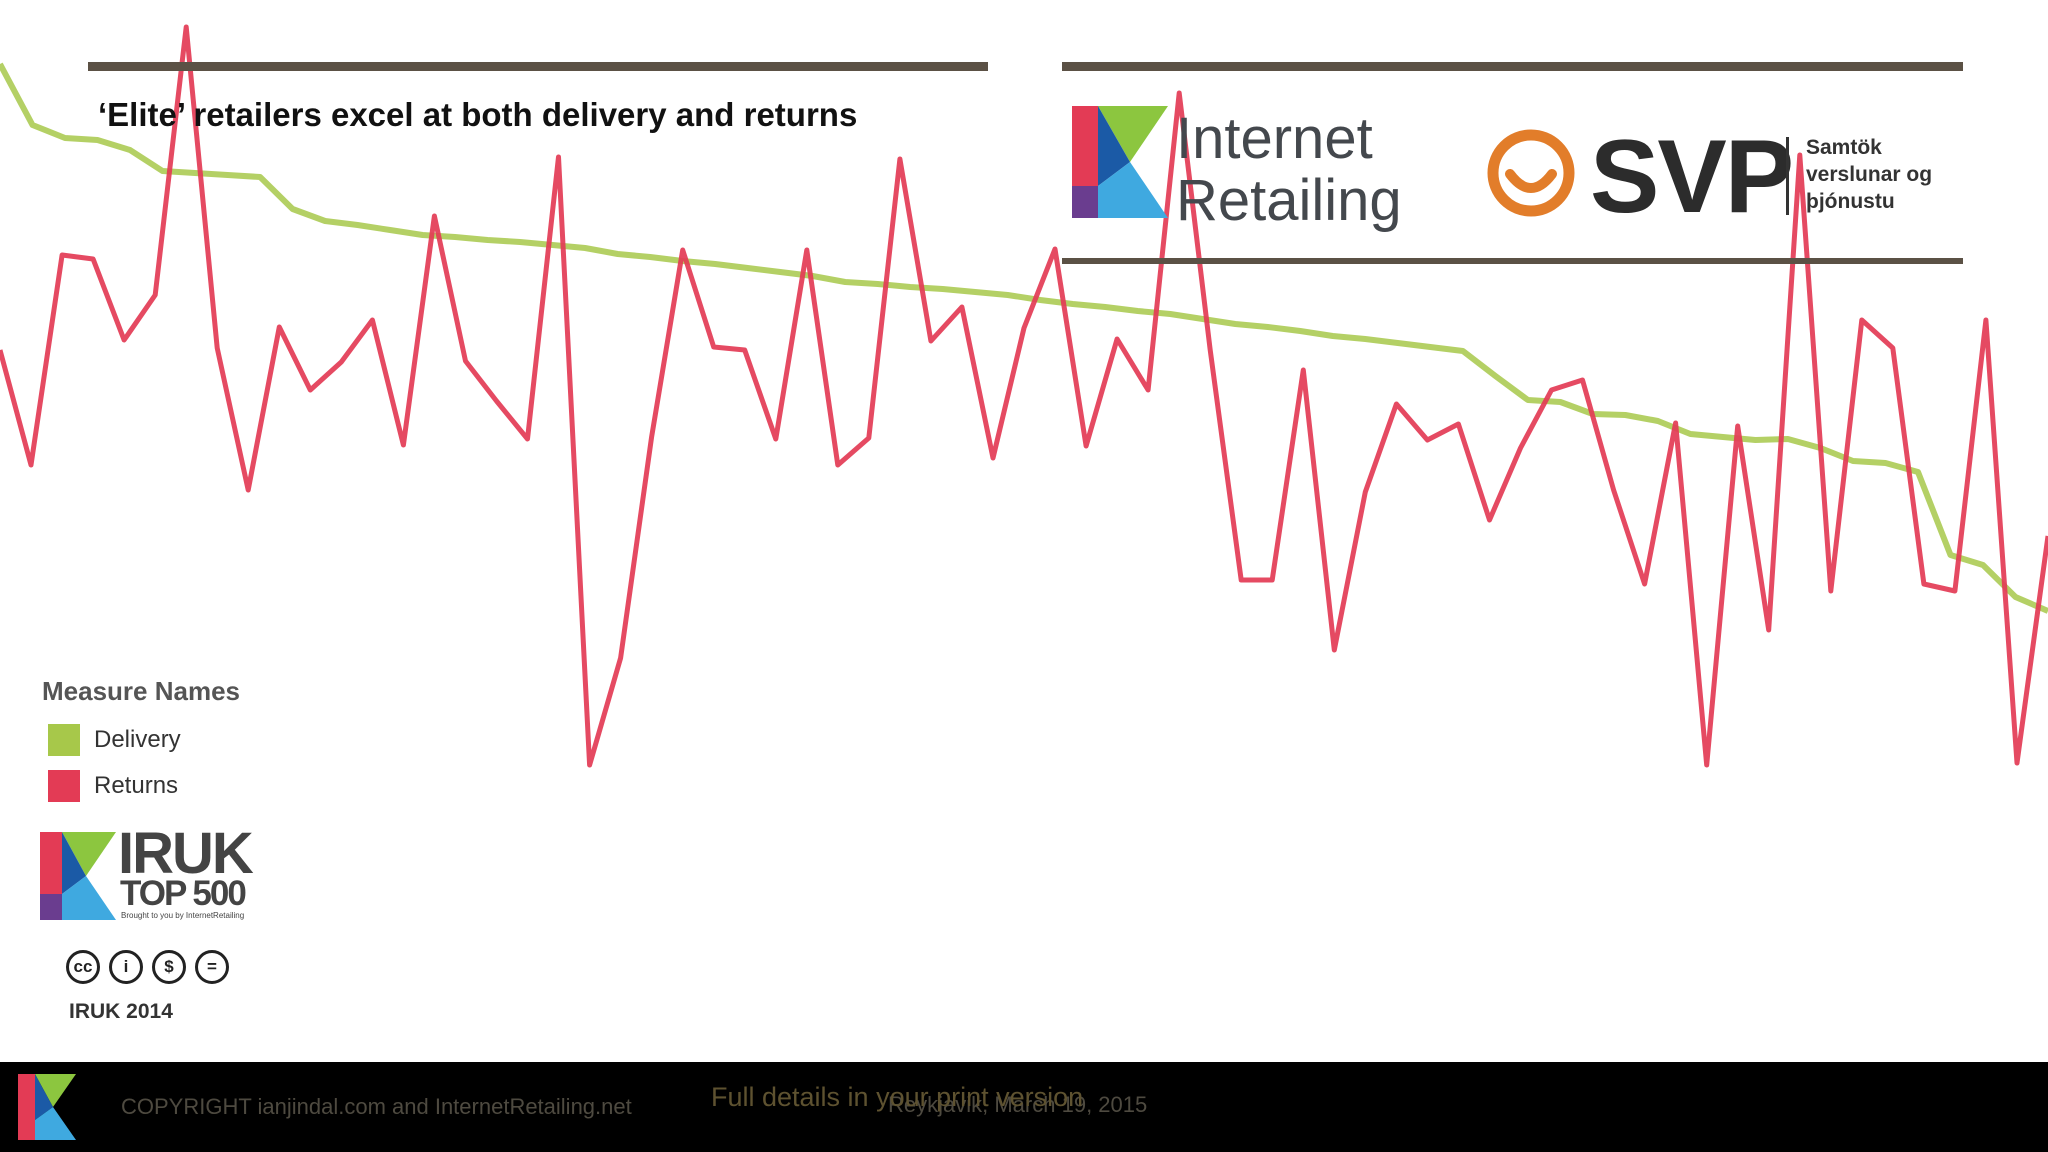  Describe the element at coordinates (1512, 66) in the screenshot. I see `top-rule-right` at that location.